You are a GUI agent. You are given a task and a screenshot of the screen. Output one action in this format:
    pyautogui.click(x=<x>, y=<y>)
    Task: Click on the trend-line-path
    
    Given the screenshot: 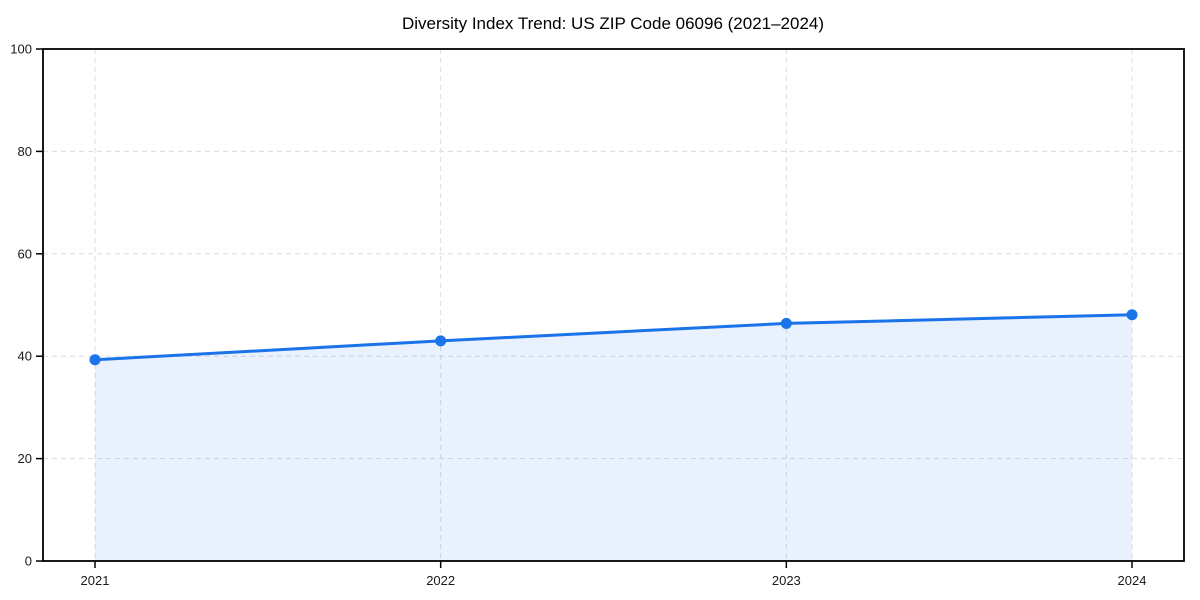 What is the action you would take?
    pyautogui.click(x=613, y=337)
    